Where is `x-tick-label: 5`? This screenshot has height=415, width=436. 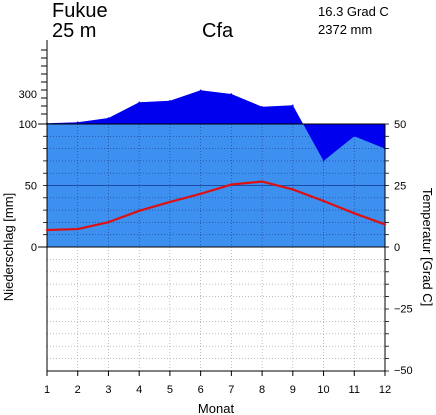
x-tick-label: 5 is located at coordinates (170, 390).